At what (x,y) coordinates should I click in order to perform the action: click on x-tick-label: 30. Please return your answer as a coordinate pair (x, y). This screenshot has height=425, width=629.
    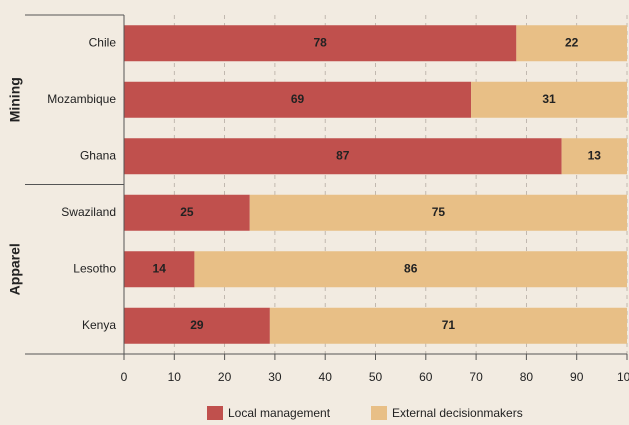
    Looking at the image, I should click on (275, 377).